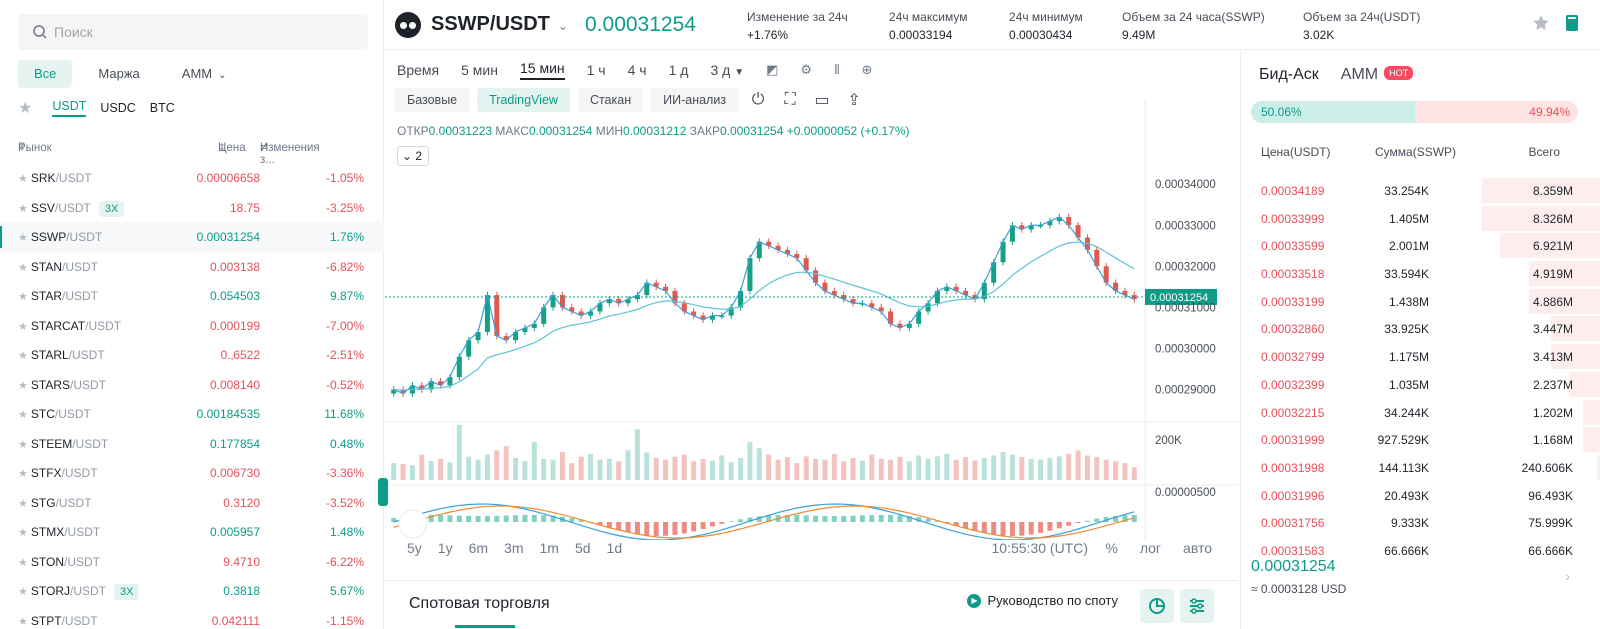 Image resolution: width=1600 pixels, height=629 pixels. Describe the element at coordinates (514, 548) in the screenshot. I see `range-3m: 3m` at that location.